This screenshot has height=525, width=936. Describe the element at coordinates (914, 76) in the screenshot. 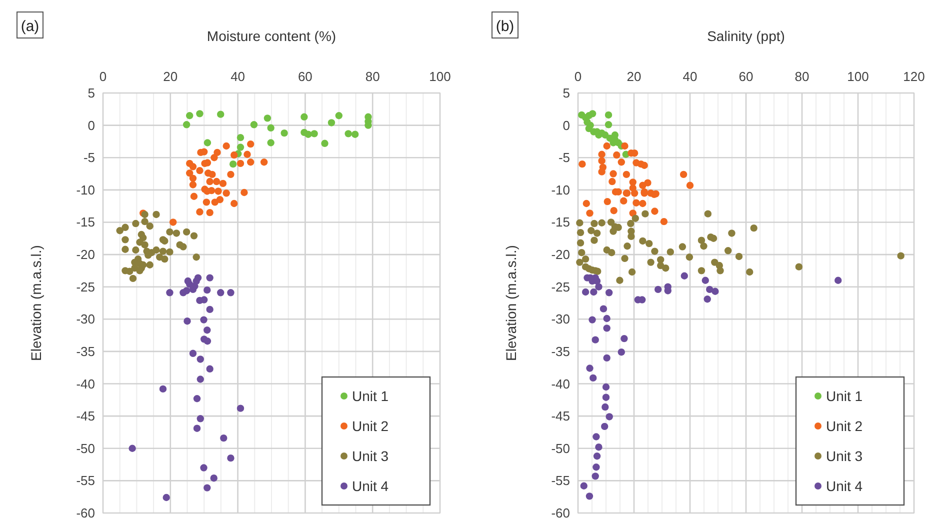

I see `x-tick-label: 120` at that location.